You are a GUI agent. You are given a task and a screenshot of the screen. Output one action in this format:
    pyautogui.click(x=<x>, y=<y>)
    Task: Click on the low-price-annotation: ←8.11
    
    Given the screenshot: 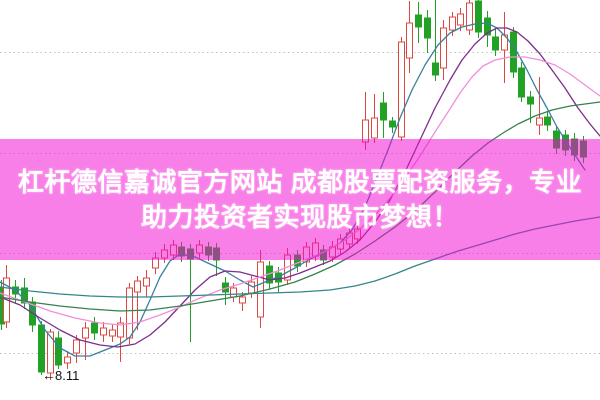 What is the action you would take?
    pyautogui.click(x=60, y=375)
    